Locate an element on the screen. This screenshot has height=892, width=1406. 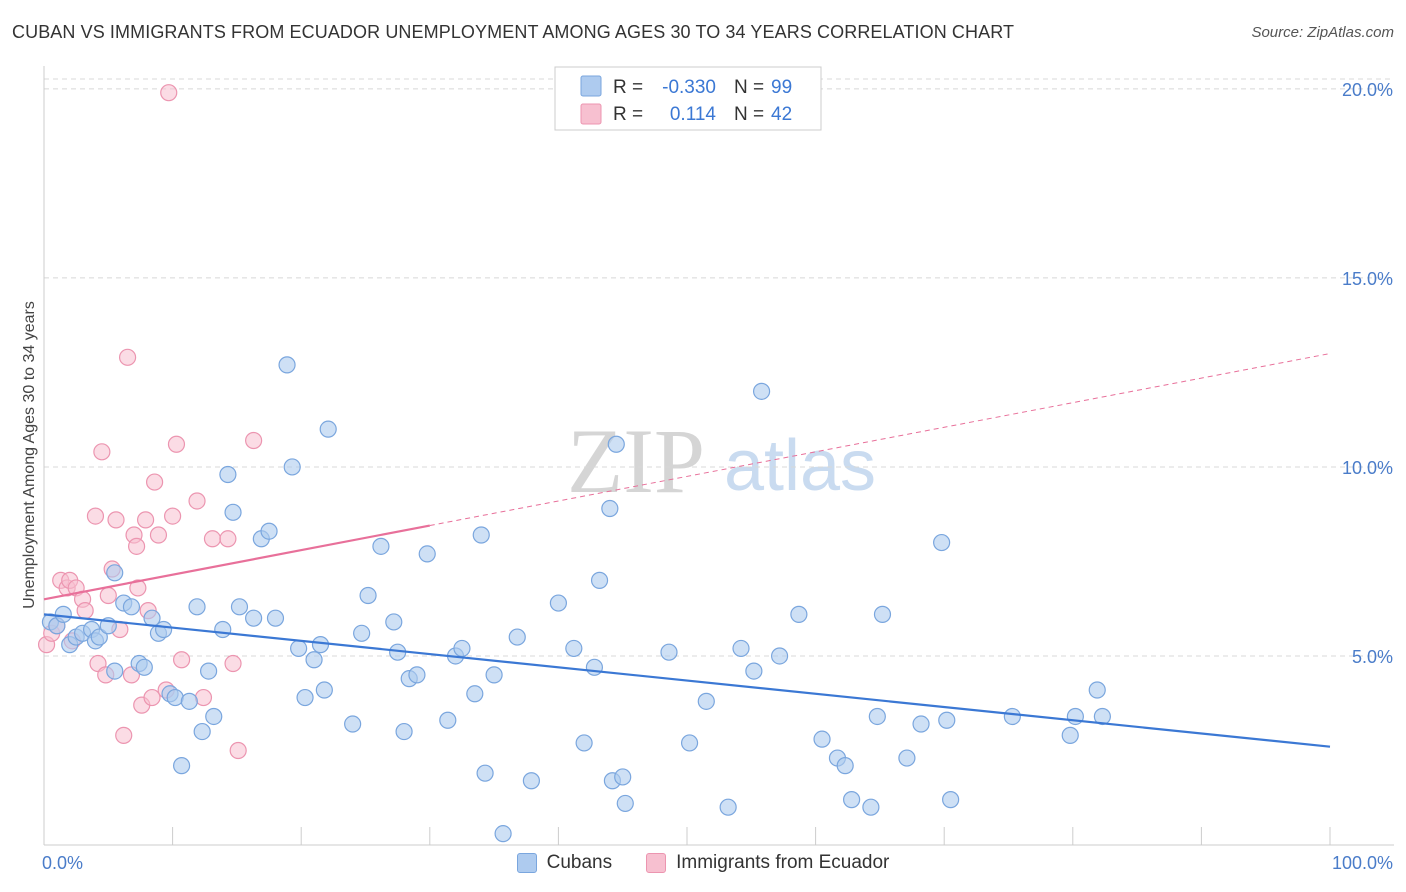
legend-swatch-ecuador-bottom is located at coordinates (656, 863).